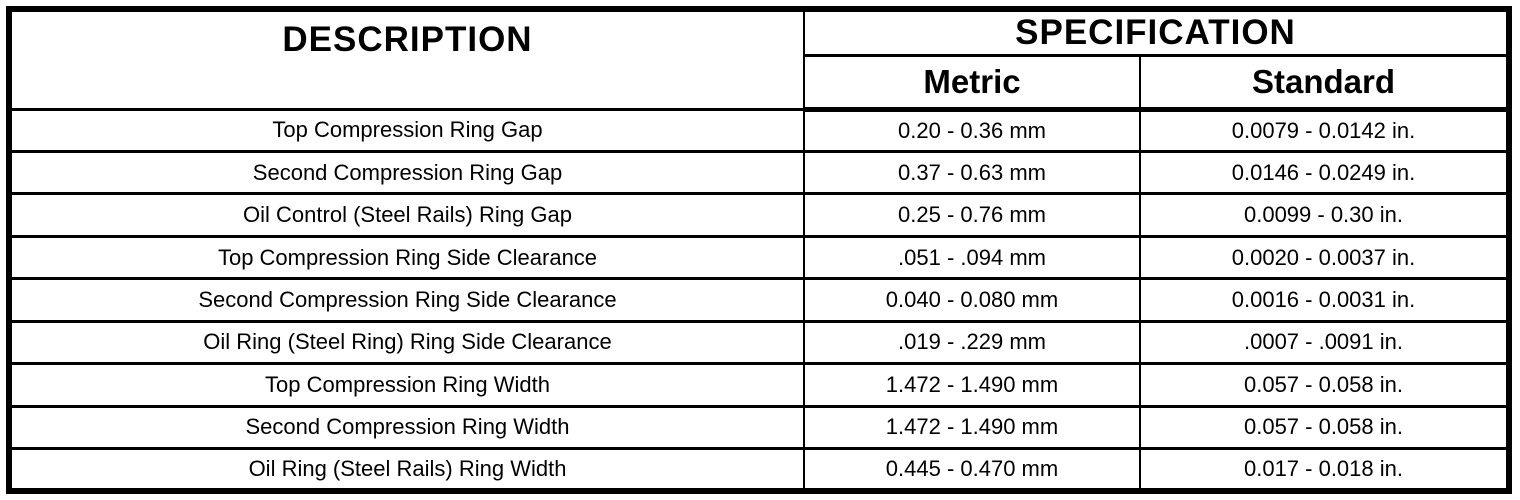  What do you see at coordinates (406, 257) in the screenshot?
I see `cell-description: Top Compression Ring Side Clearance` at bounding box center [406, 257].